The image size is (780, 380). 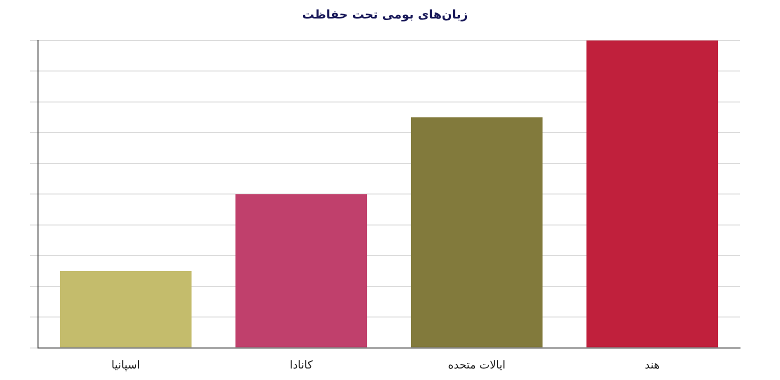 I want to click on x-tick-label: هند, so click(x=652, y=365).